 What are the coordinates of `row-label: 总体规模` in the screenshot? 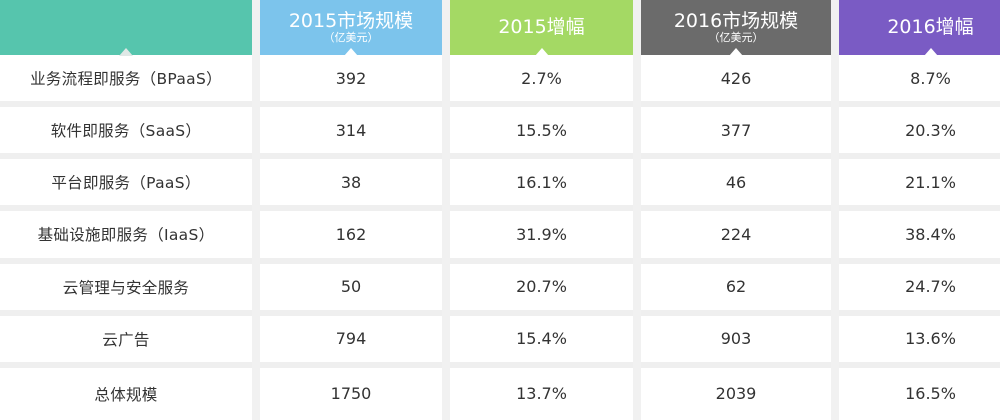 It's located at (126, 393).